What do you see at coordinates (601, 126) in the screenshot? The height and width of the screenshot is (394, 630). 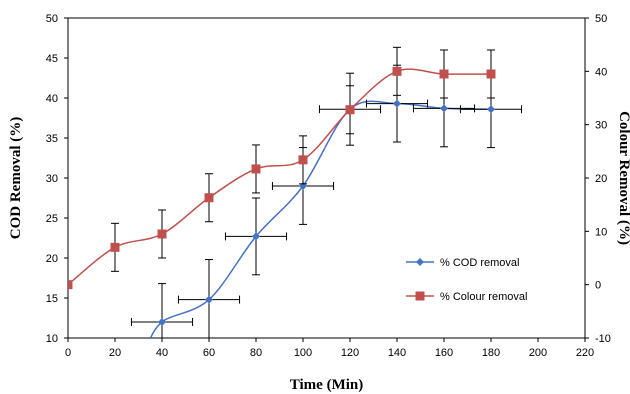 I see `y2-tick-label: 30` at bounding box center [601, 126].